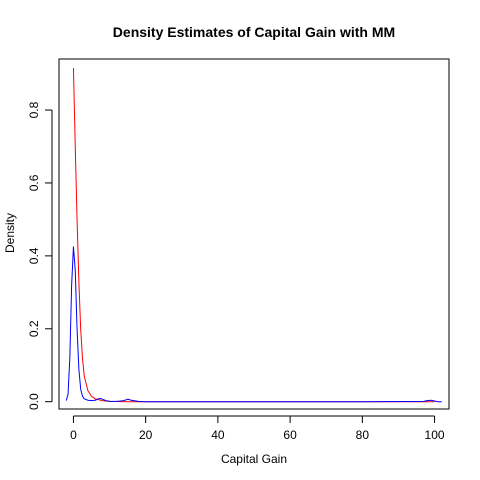 This screenshot has height=480, width=480. Describe the element at coordinates (10, 233) in the screenshot. I see `y-axis-label: Density` at that location.